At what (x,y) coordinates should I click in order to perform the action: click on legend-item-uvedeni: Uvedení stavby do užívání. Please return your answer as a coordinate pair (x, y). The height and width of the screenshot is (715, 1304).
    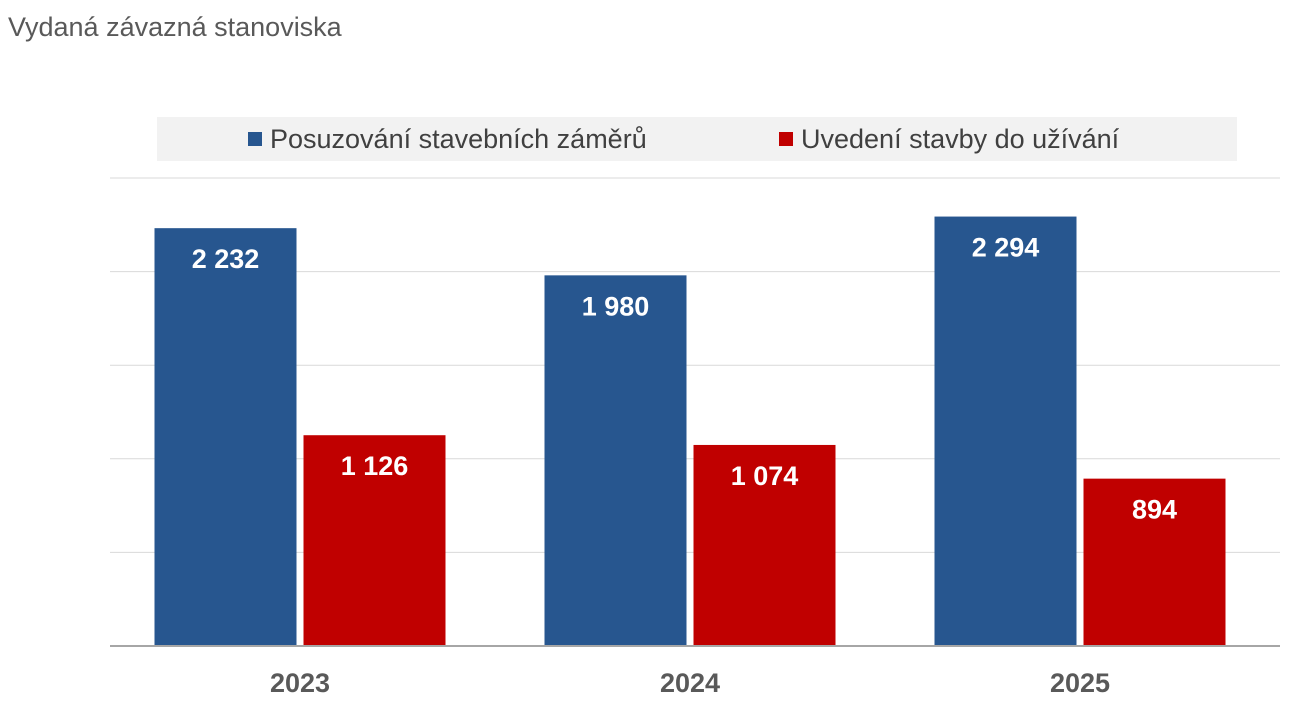
    Looking at the image, I should click on (949, 139).